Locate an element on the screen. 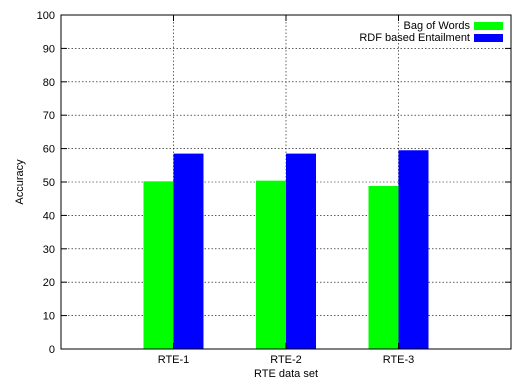  x-tick-label: RTE-3 is located at coordinates (399, 360).